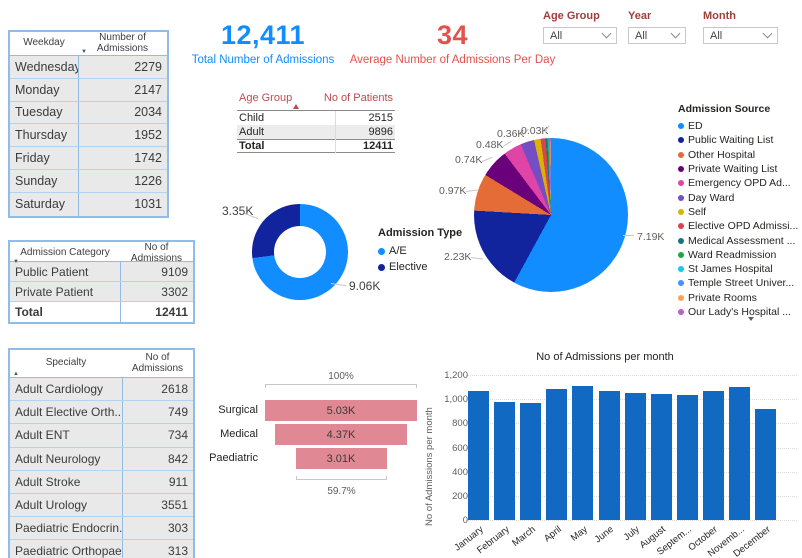 The width and height of the screenshot is (802, 558). Describe the element at coordinates (88, 90) in the screenshot. I see `table-row: Monday 2147` at that location.